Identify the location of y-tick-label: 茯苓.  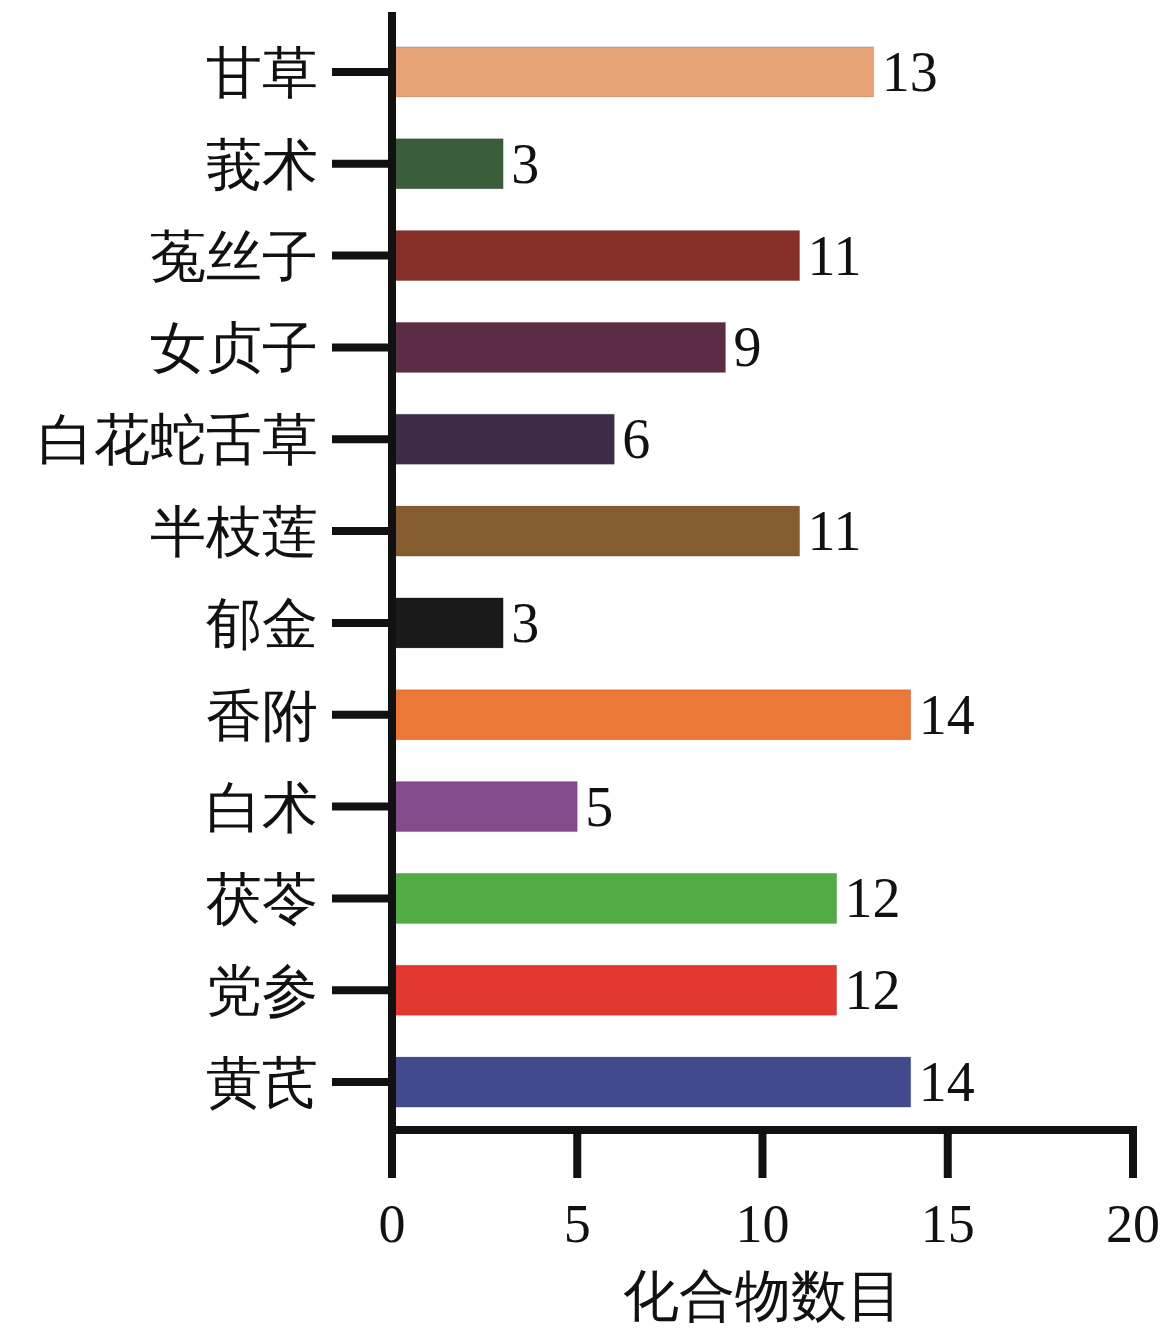
(262, 899).